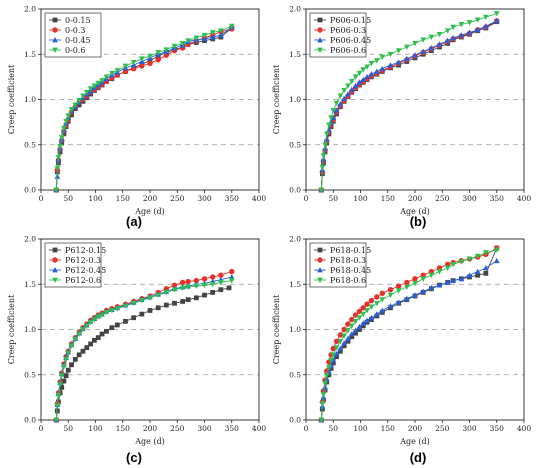 The image size is (550, 468). Describe the element at coordinates (123, 198) in the screenshot. I see `x-tick-label: 150` at that location.